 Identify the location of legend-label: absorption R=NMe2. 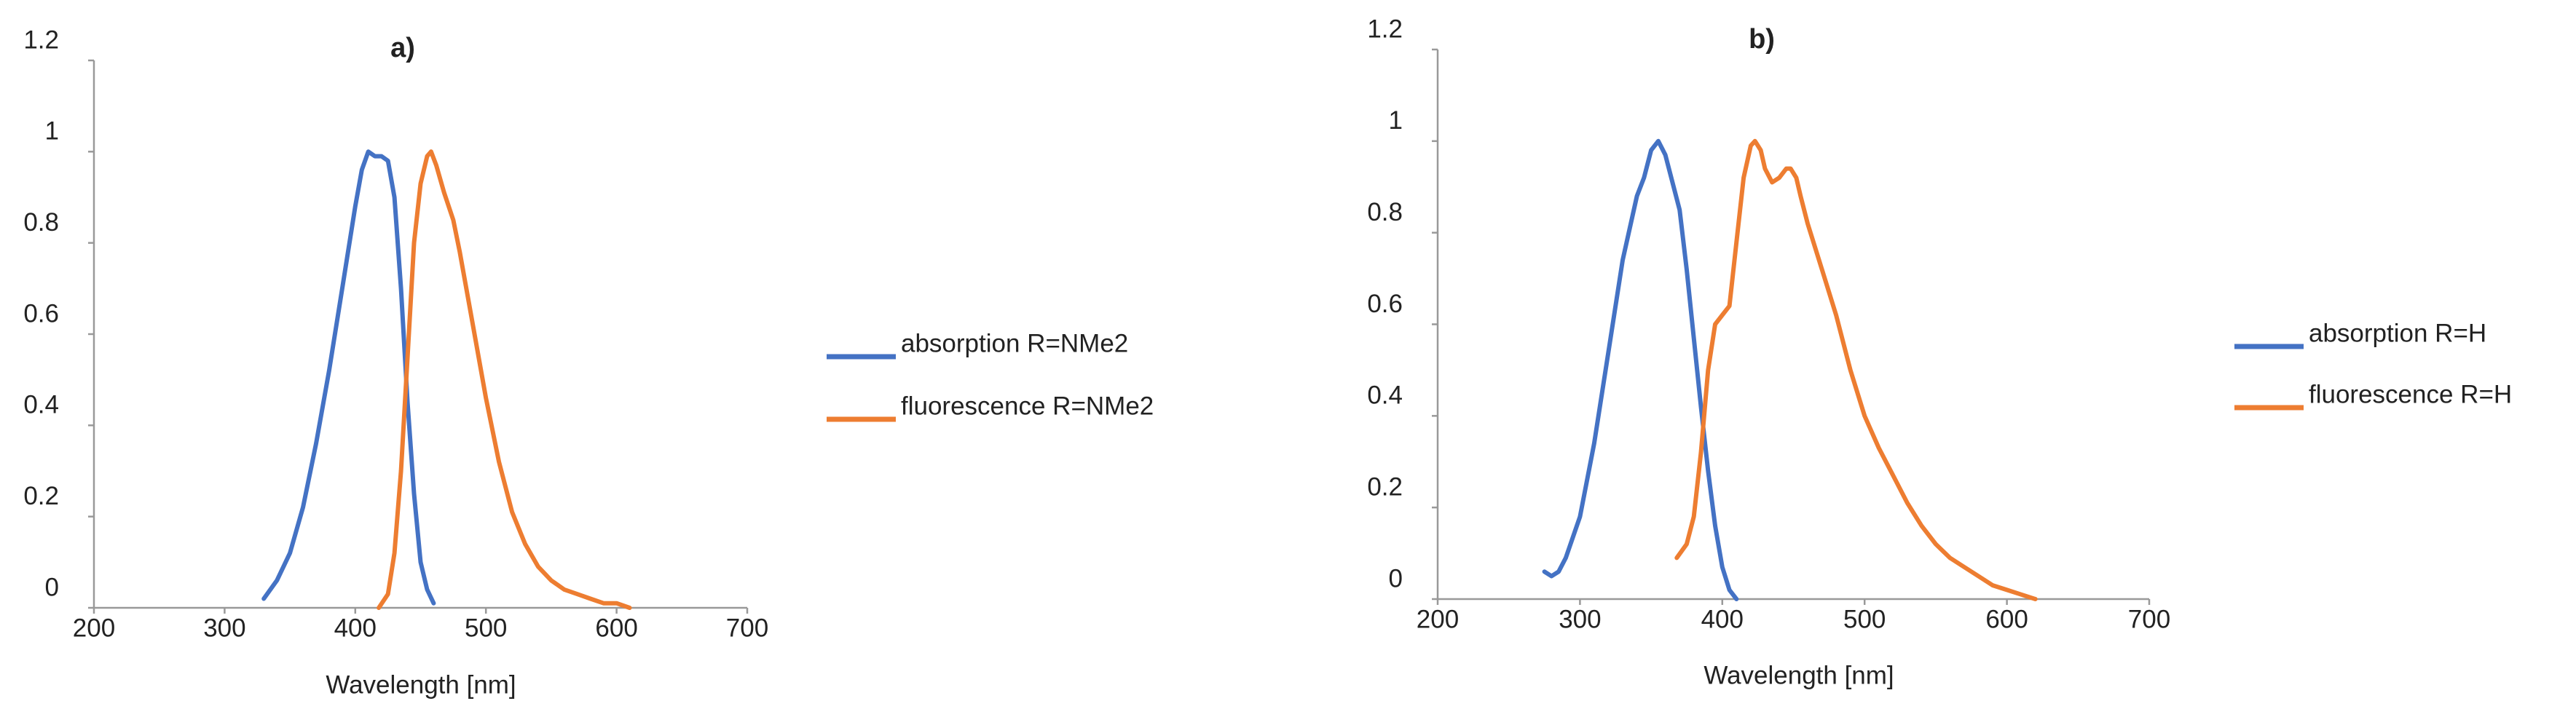
(1014, 343).